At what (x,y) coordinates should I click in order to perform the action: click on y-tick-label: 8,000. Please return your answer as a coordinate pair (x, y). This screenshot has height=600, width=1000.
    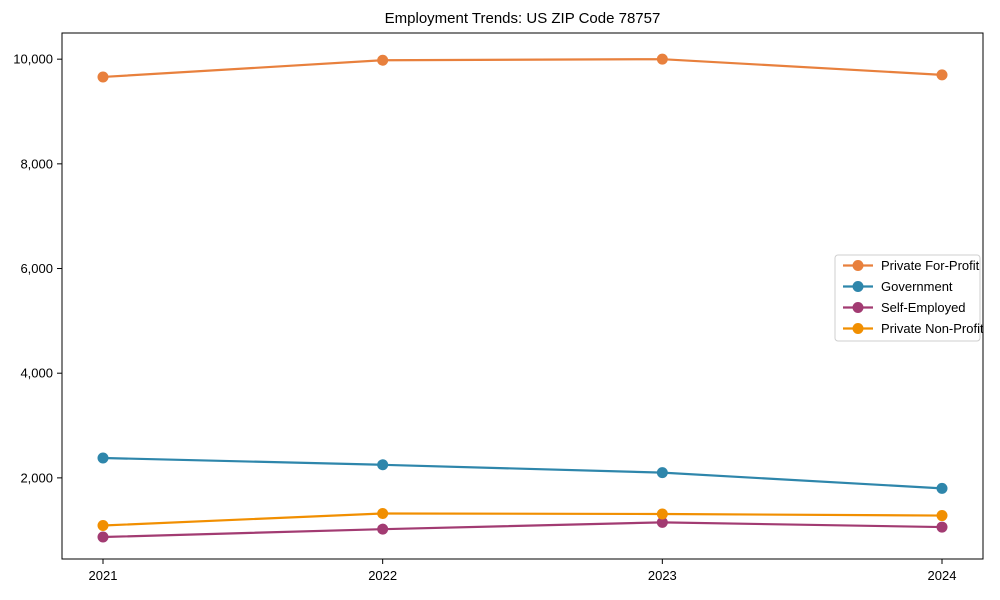
    Looking at the image, I should click on (36, 163).